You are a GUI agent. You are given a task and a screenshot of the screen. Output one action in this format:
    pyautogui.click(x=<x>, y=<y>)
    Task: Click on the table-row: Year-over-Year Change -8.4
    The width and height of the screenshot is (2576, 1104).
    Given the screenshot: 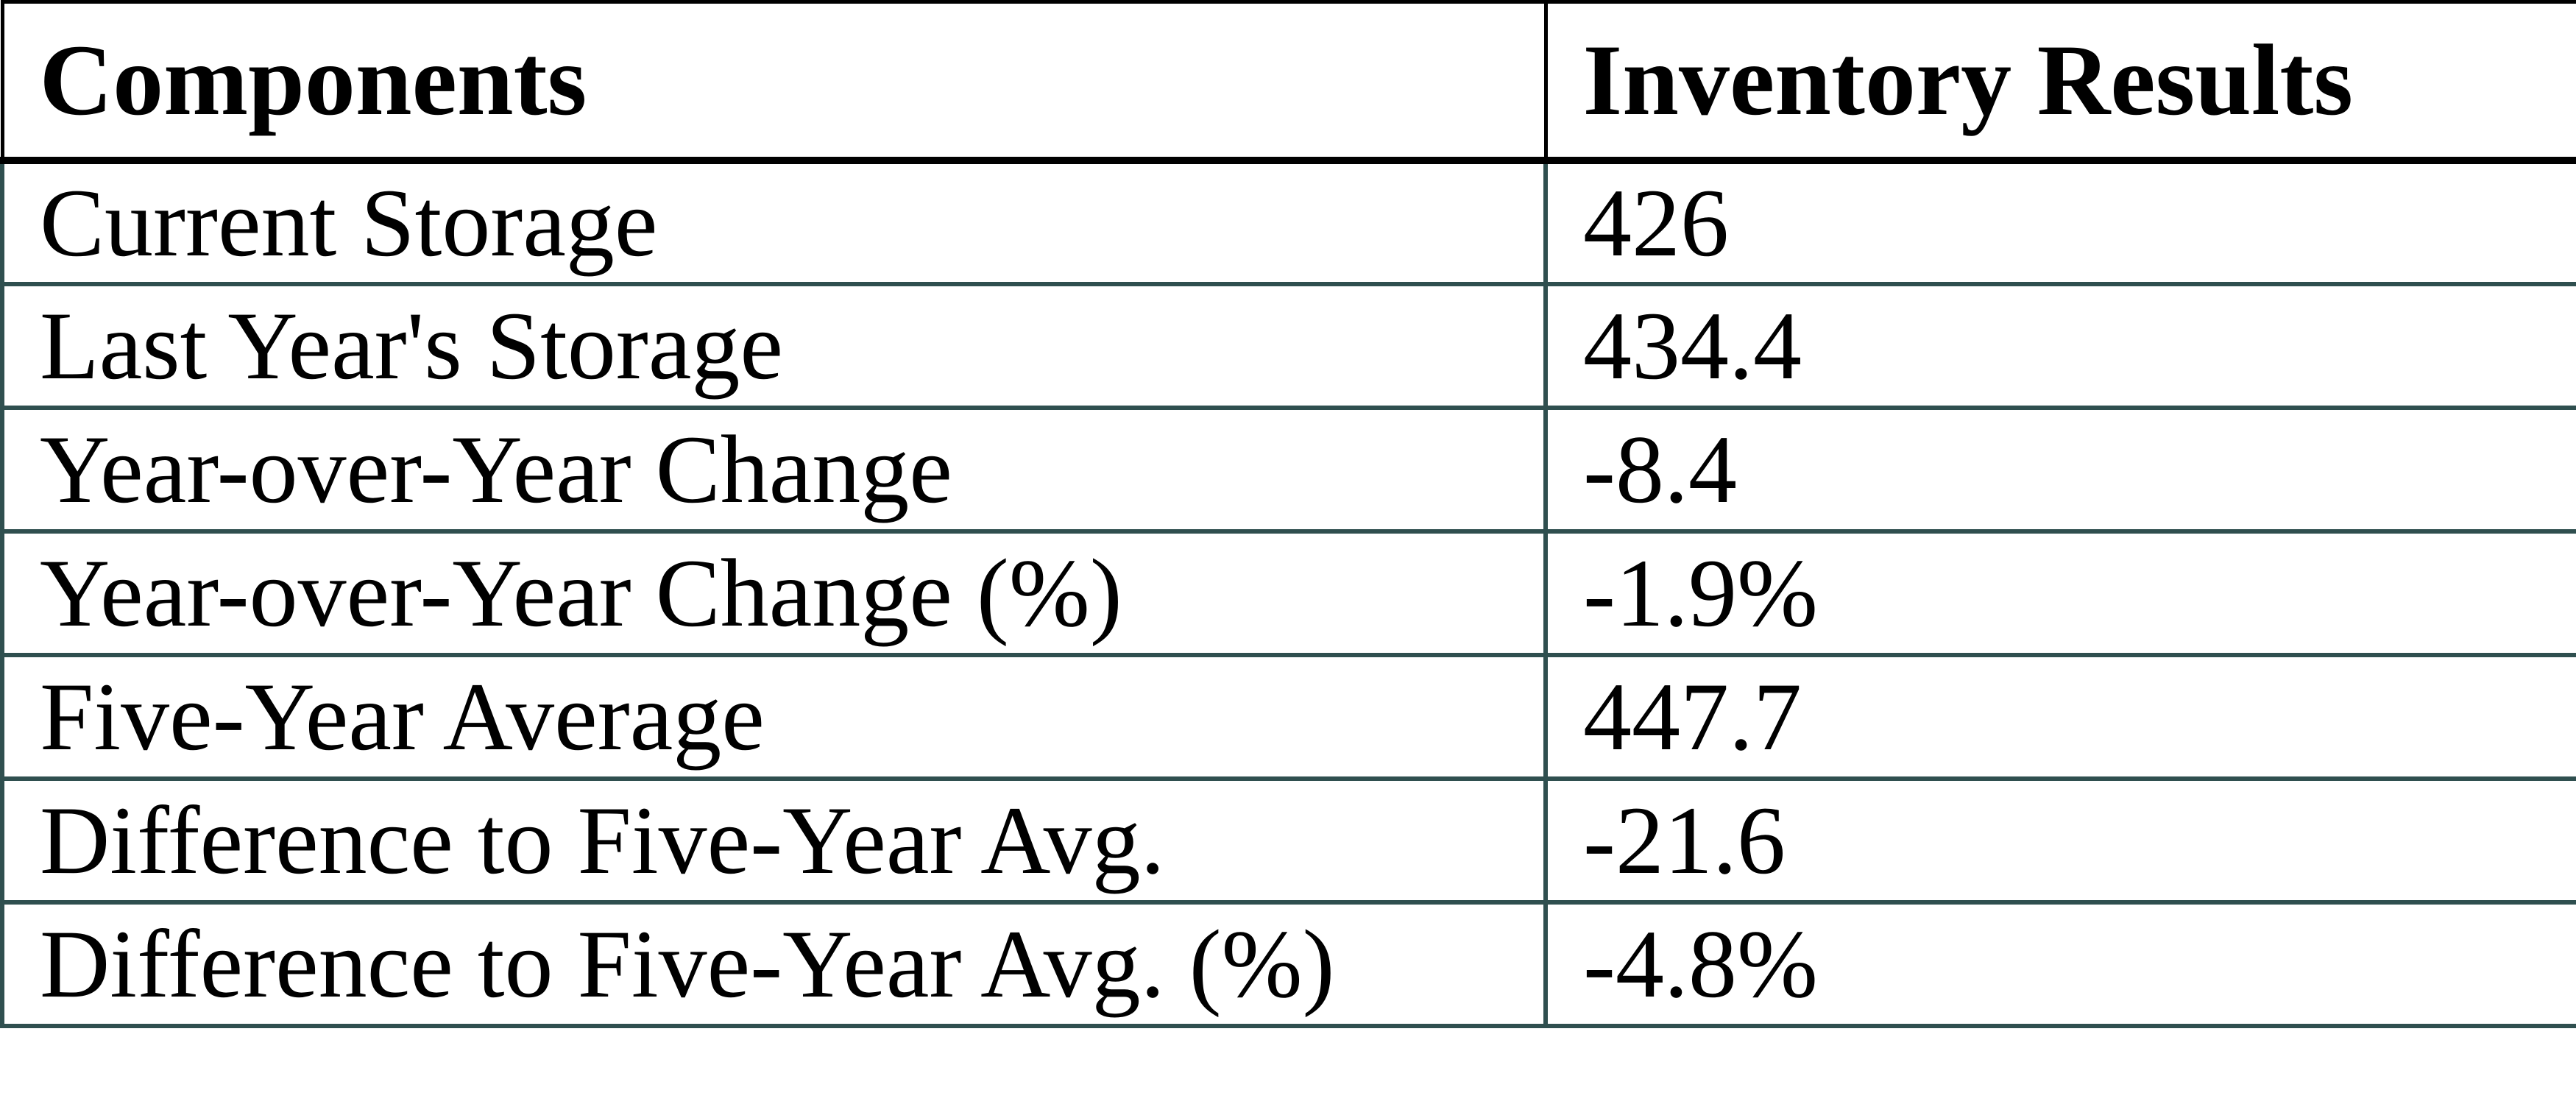 What is the action you would take?
    pyautogui.click(x=1288, y=470)
    